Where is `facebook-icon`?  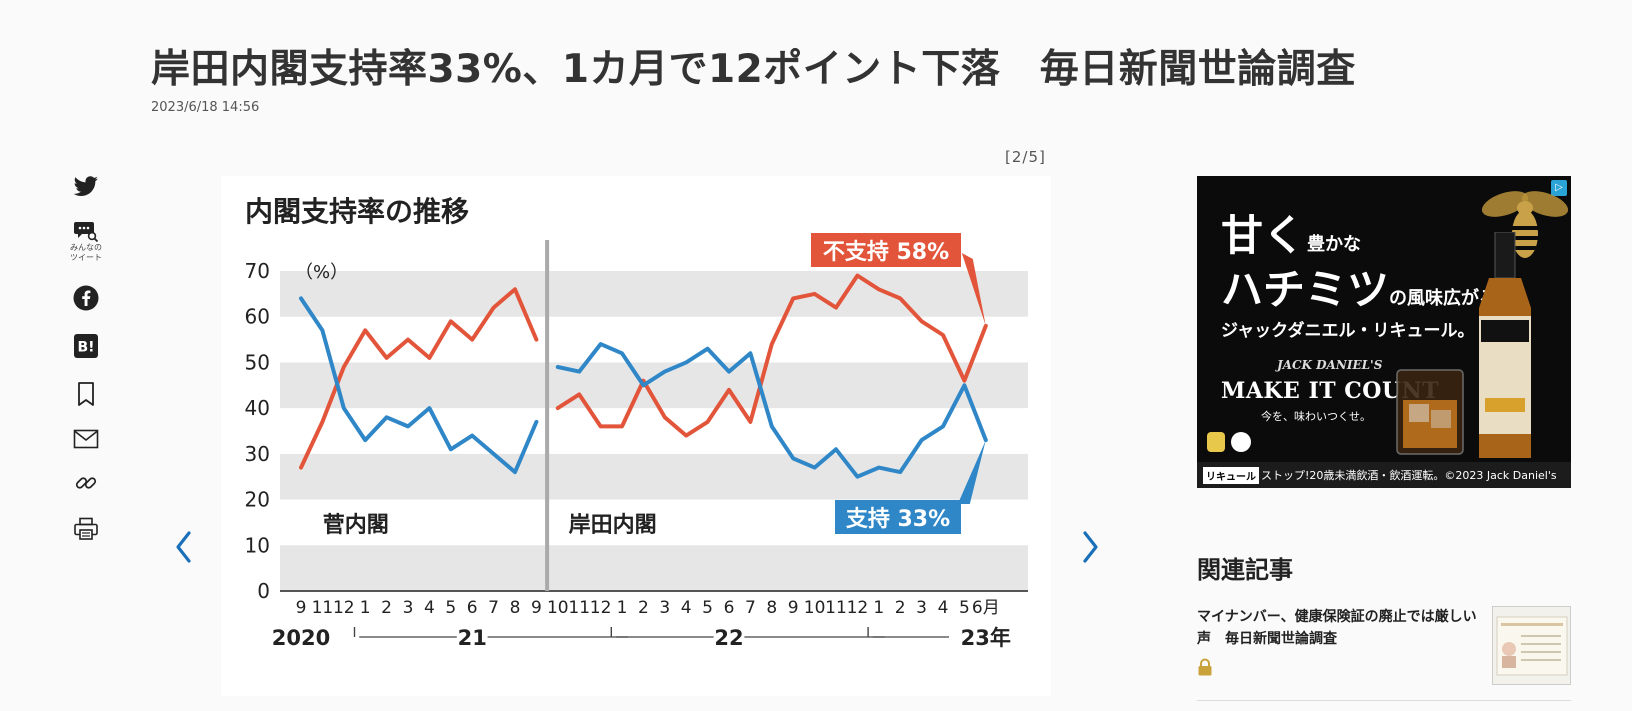 facebook-icon is located at coordinates (86, 298).